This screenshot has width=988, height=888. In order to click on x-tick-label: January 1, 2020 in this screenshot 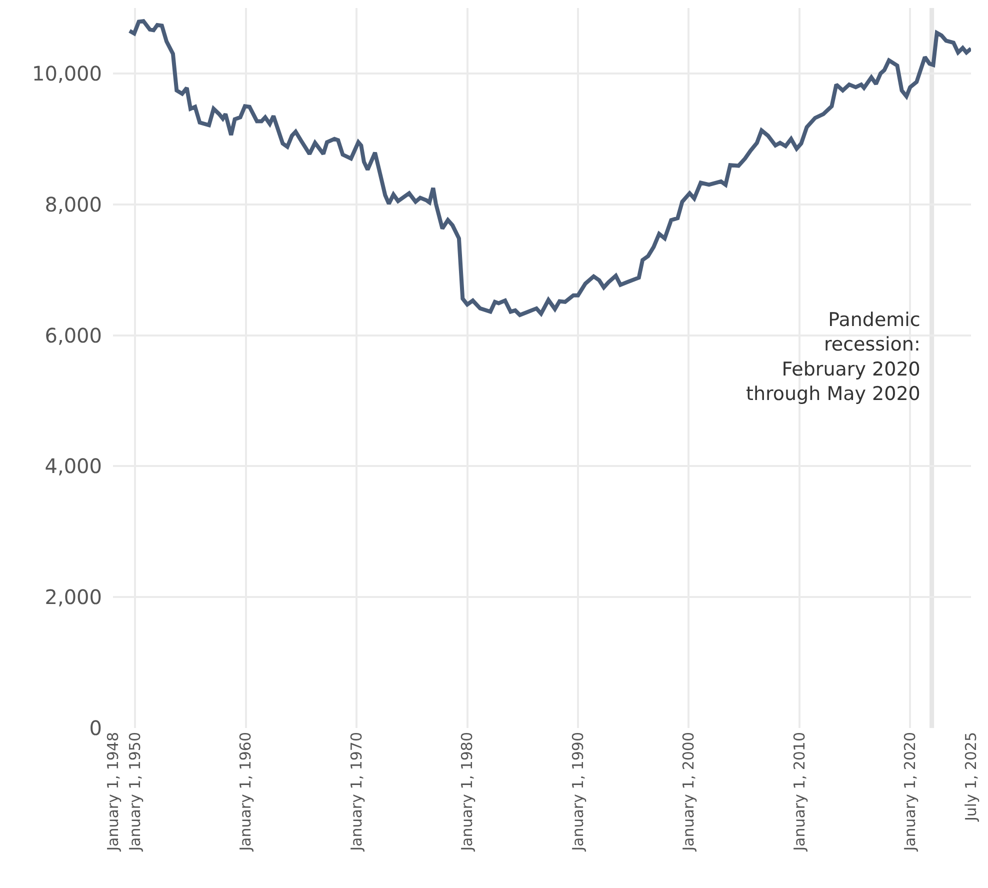, I will do `click(910, 792)`.